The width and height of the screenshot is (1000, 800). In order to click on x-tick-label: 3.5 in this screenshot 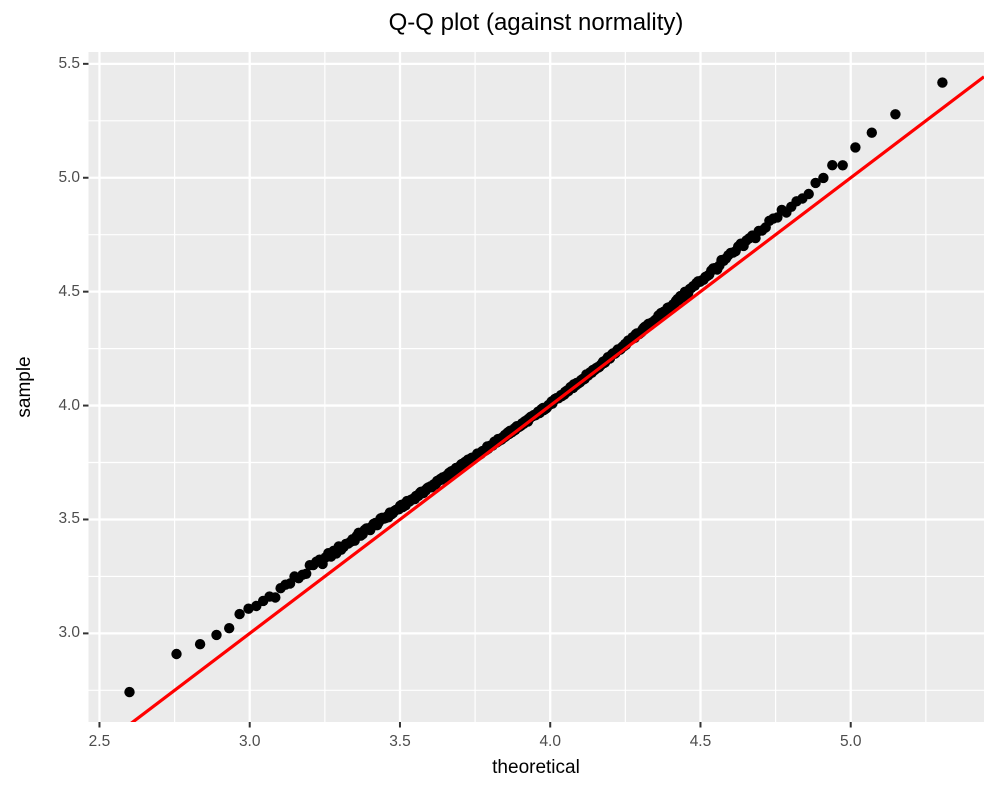, I will do `click(400, 741)`.